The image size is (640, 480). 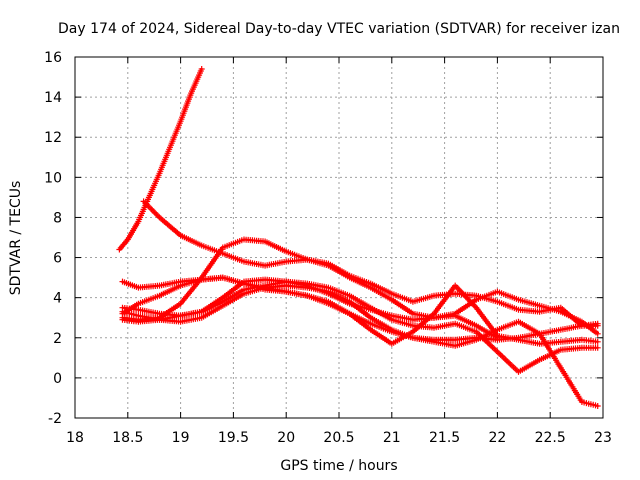 I want to click on series-s1, so click(x=160, y=159).